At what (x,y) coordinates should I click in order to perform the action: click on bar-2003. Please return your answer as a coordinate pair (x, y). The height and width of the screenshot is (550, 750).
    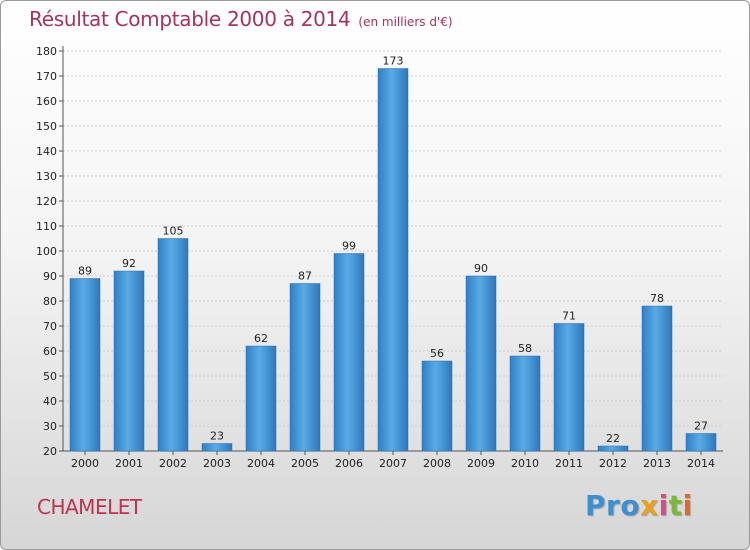
    Looking at the image, I should click on (217, 447).